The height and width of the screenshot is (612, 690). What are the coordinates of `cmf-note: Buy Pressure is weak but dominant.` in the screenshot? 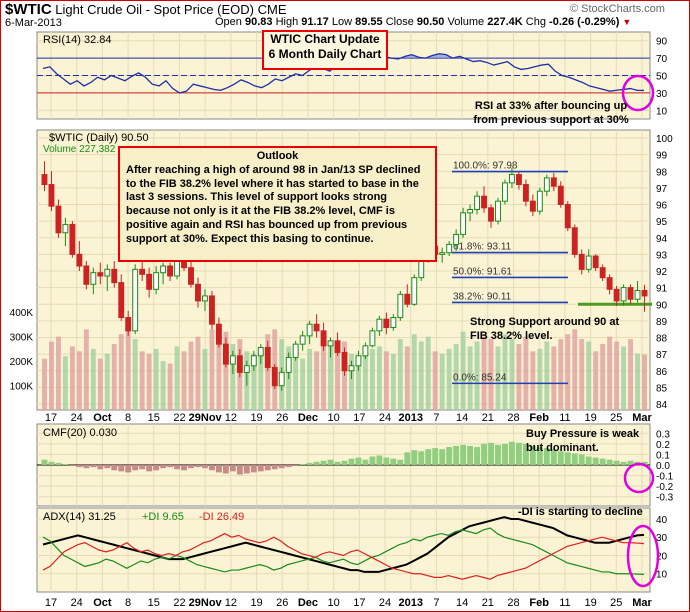 It's located at (583, 441).